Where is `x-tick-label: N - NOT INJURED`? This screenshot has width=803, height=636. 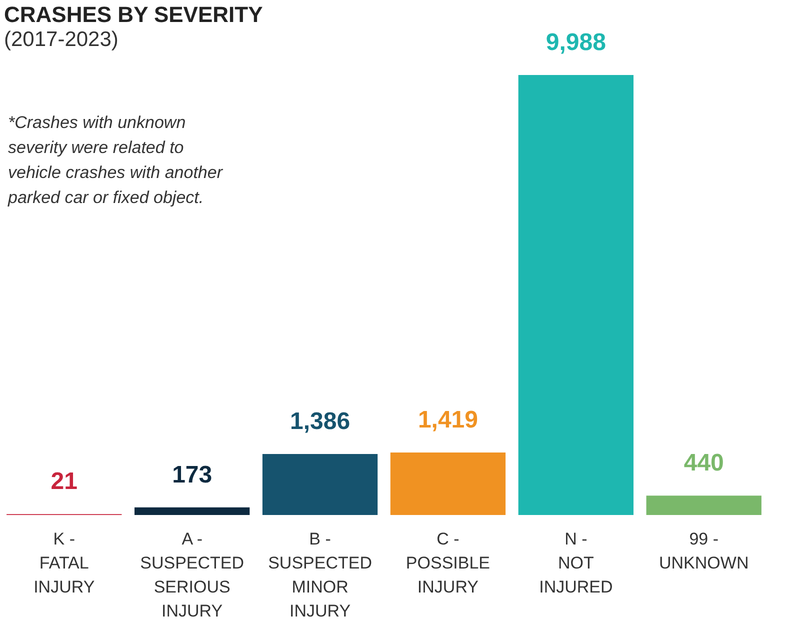 x-tick-label: N - NOT INJURED is located at coordinates (576, 563).